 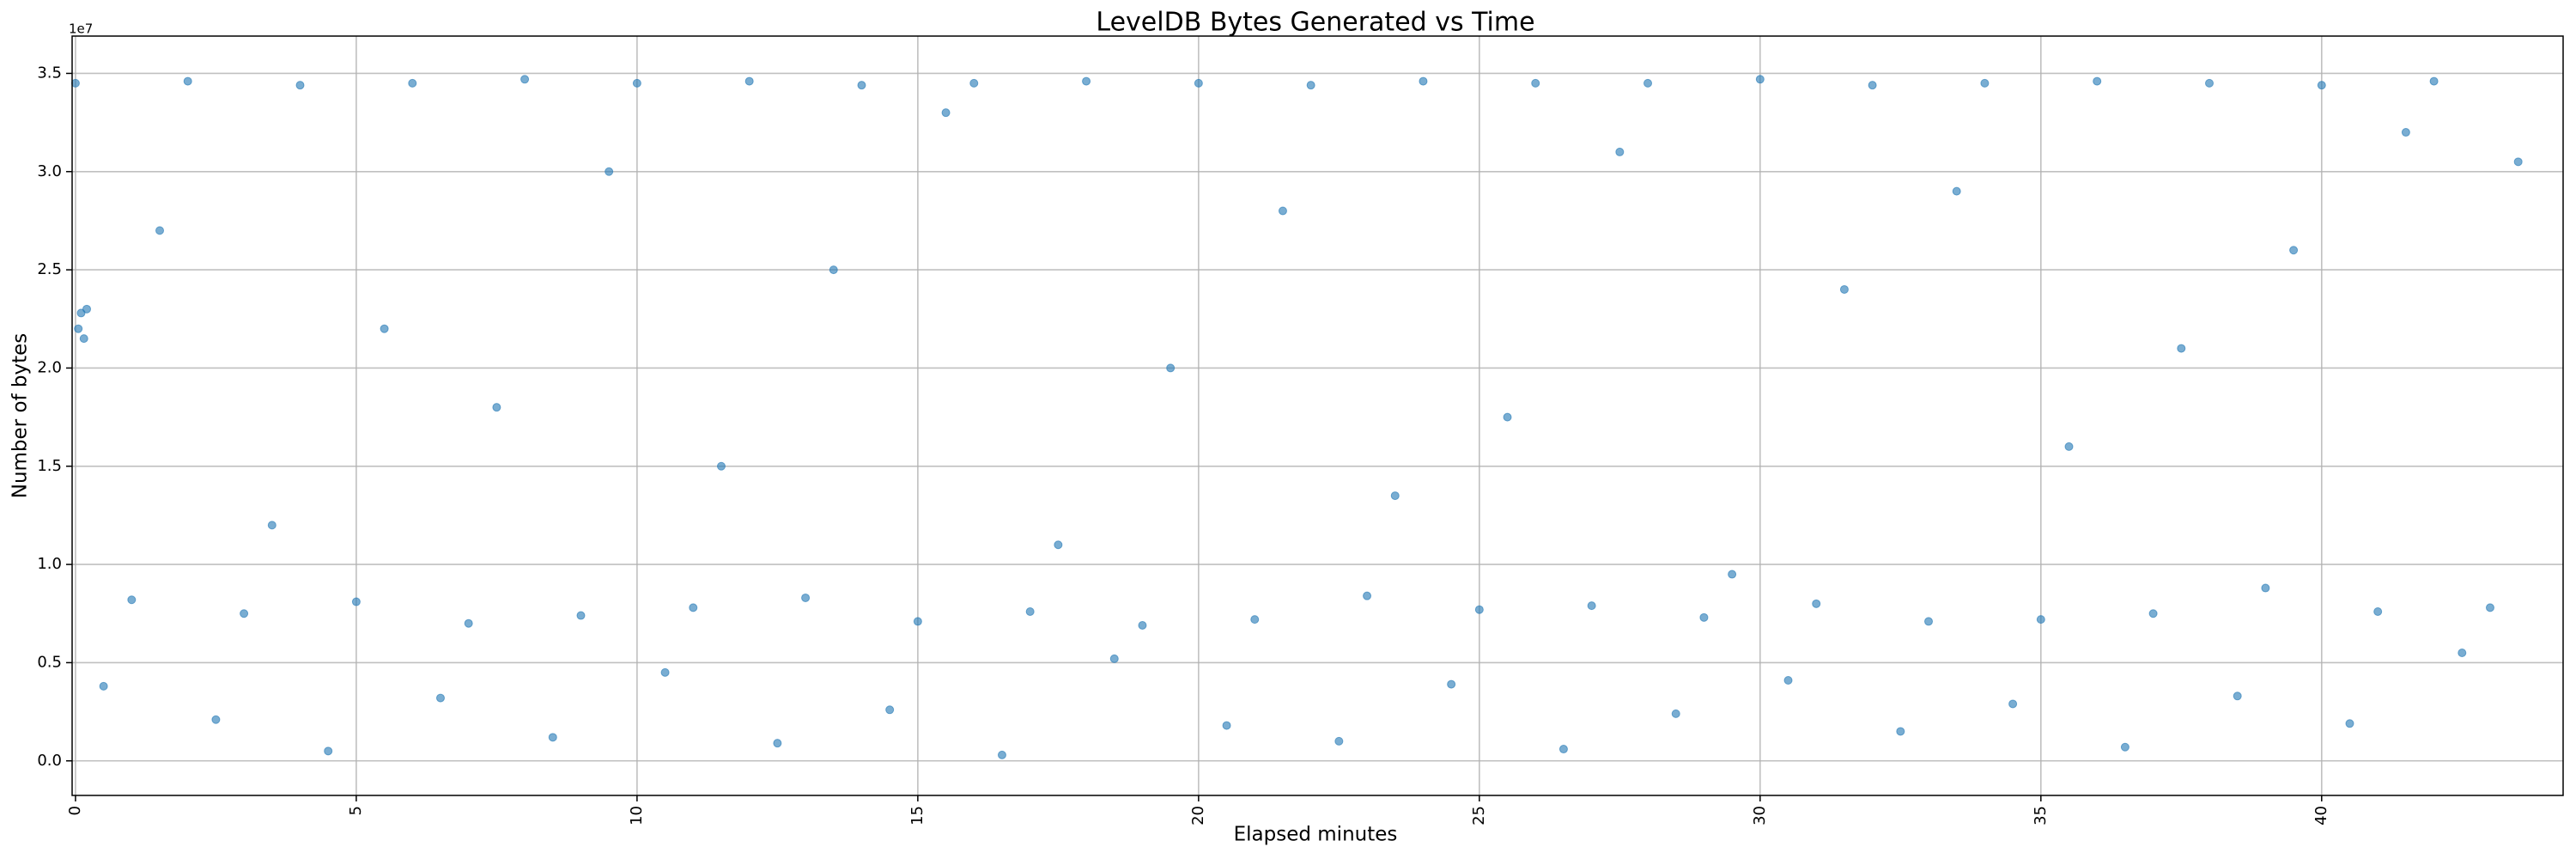 What do you see at coordinates (49, 73) in the screenshot?
I see `y-tick-label: 3.5` at bounding box center [49, 73].